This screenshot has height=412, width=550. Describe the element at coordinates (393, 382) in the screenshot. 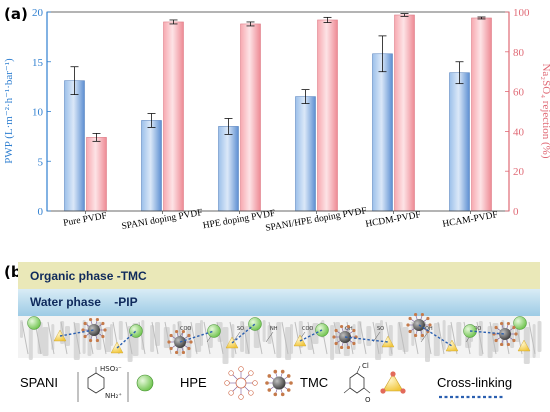

I see `tmc-triangle-icon` at that location.